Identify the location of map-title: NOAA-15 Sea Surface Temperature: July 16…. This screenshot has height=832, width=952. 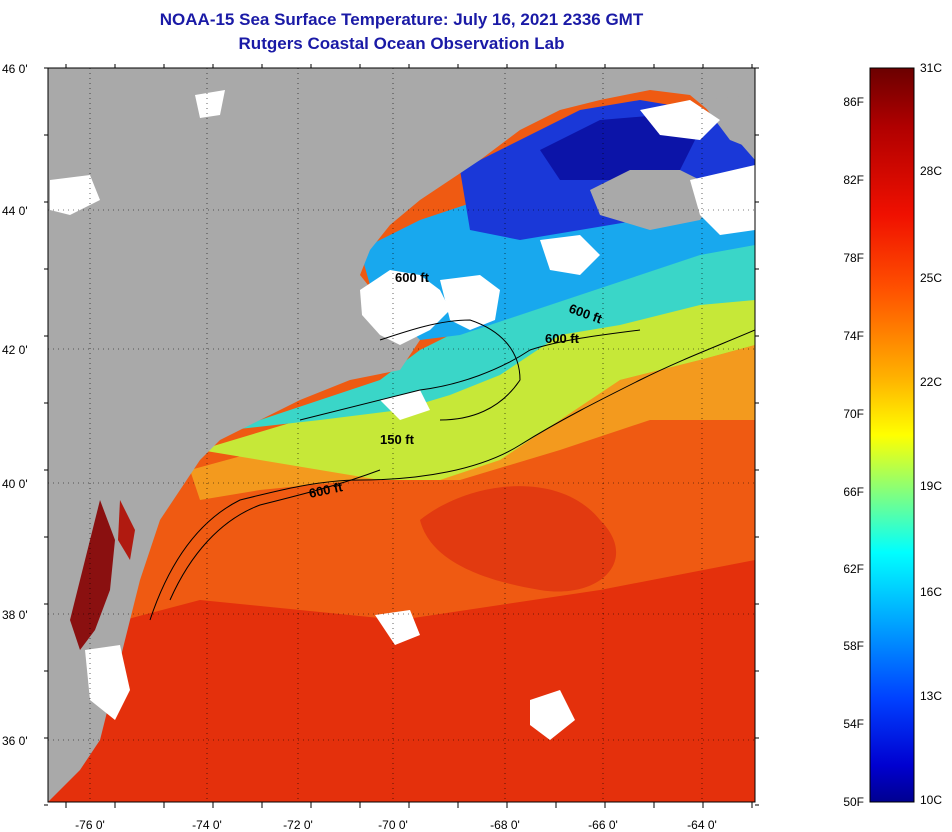
(401, 19).